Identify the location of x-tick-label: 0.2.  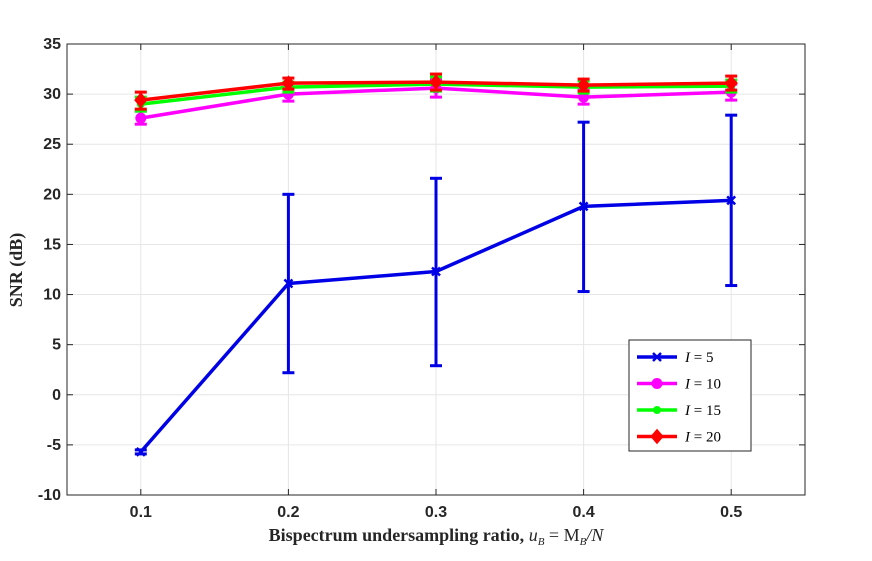
(288, 512).